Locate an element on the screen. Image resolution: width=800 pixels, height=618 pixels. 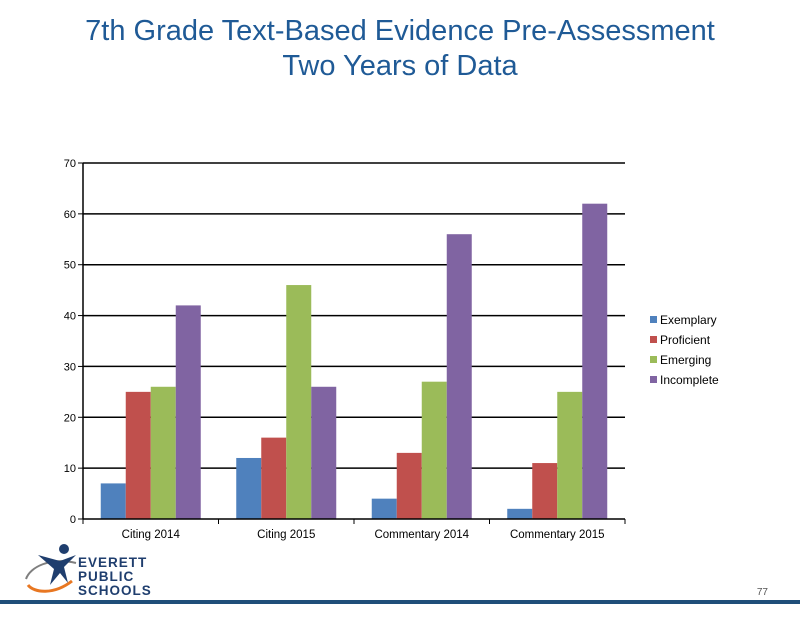
legend-swatch-exemplary is located at coordinates (653, 319).